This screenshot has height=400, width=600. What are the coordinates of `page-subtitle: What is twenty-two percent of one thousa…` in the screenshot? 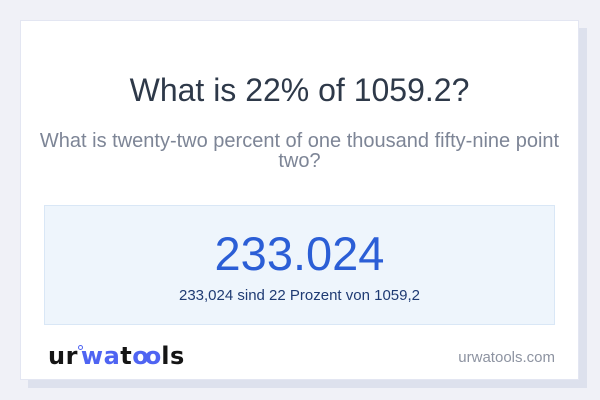 It's located at (299, 151).